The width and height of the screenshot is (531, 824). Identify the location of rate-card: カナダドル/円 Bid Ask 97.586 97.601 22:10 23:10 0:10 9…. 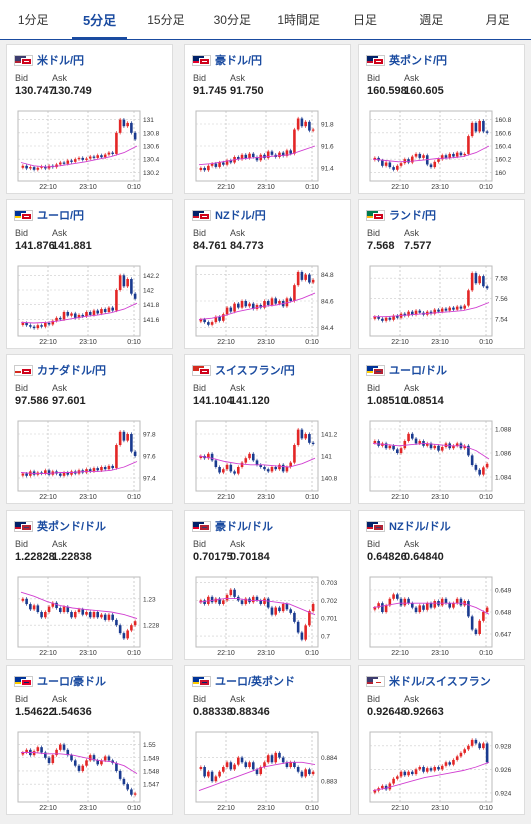
(89, 429).